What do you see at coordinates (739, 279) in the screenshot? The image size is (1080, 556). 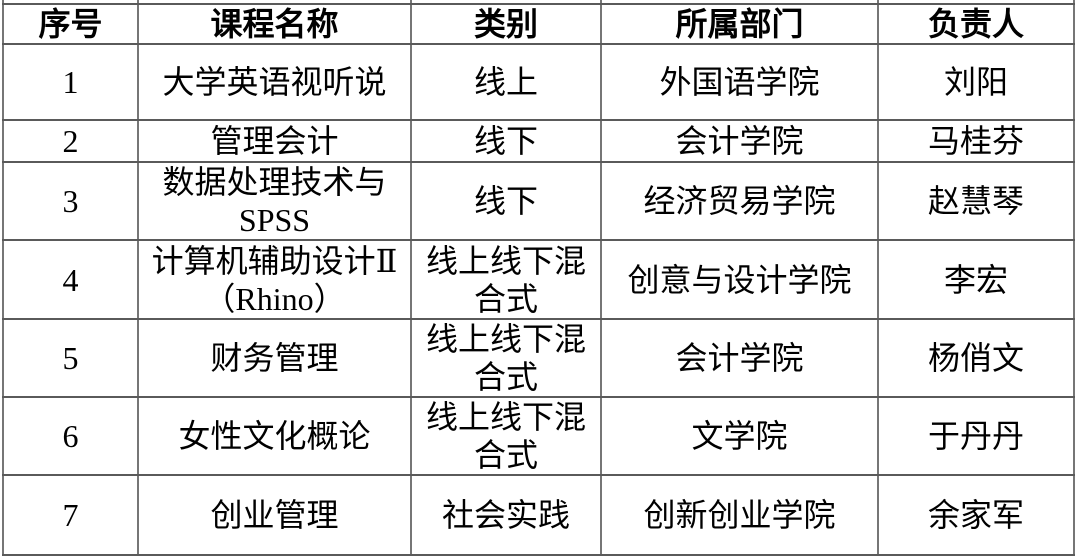 I see `cell-department: 创意与设计学院` at bounding box center [739, 279].